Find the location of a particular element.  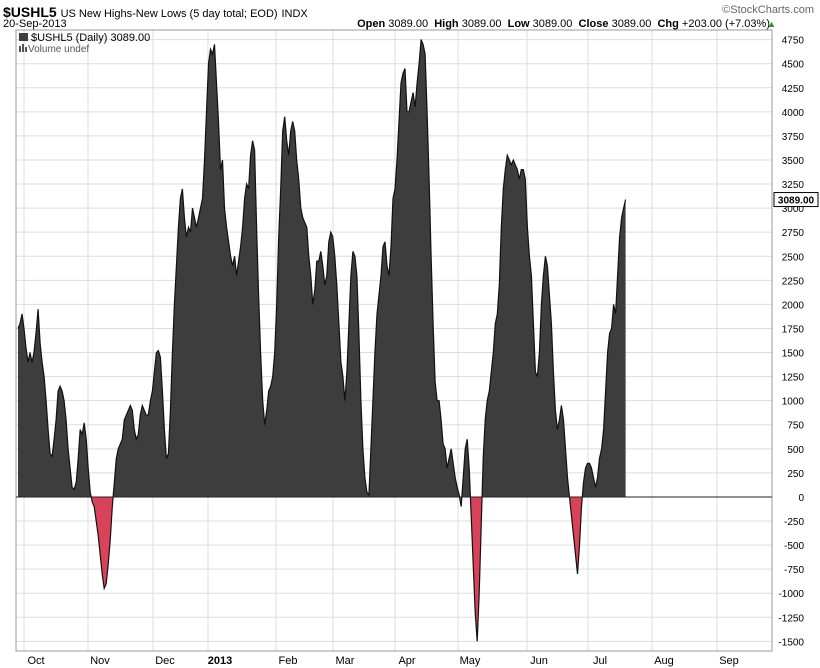

last-value-box is located at coordinates (796, 200).